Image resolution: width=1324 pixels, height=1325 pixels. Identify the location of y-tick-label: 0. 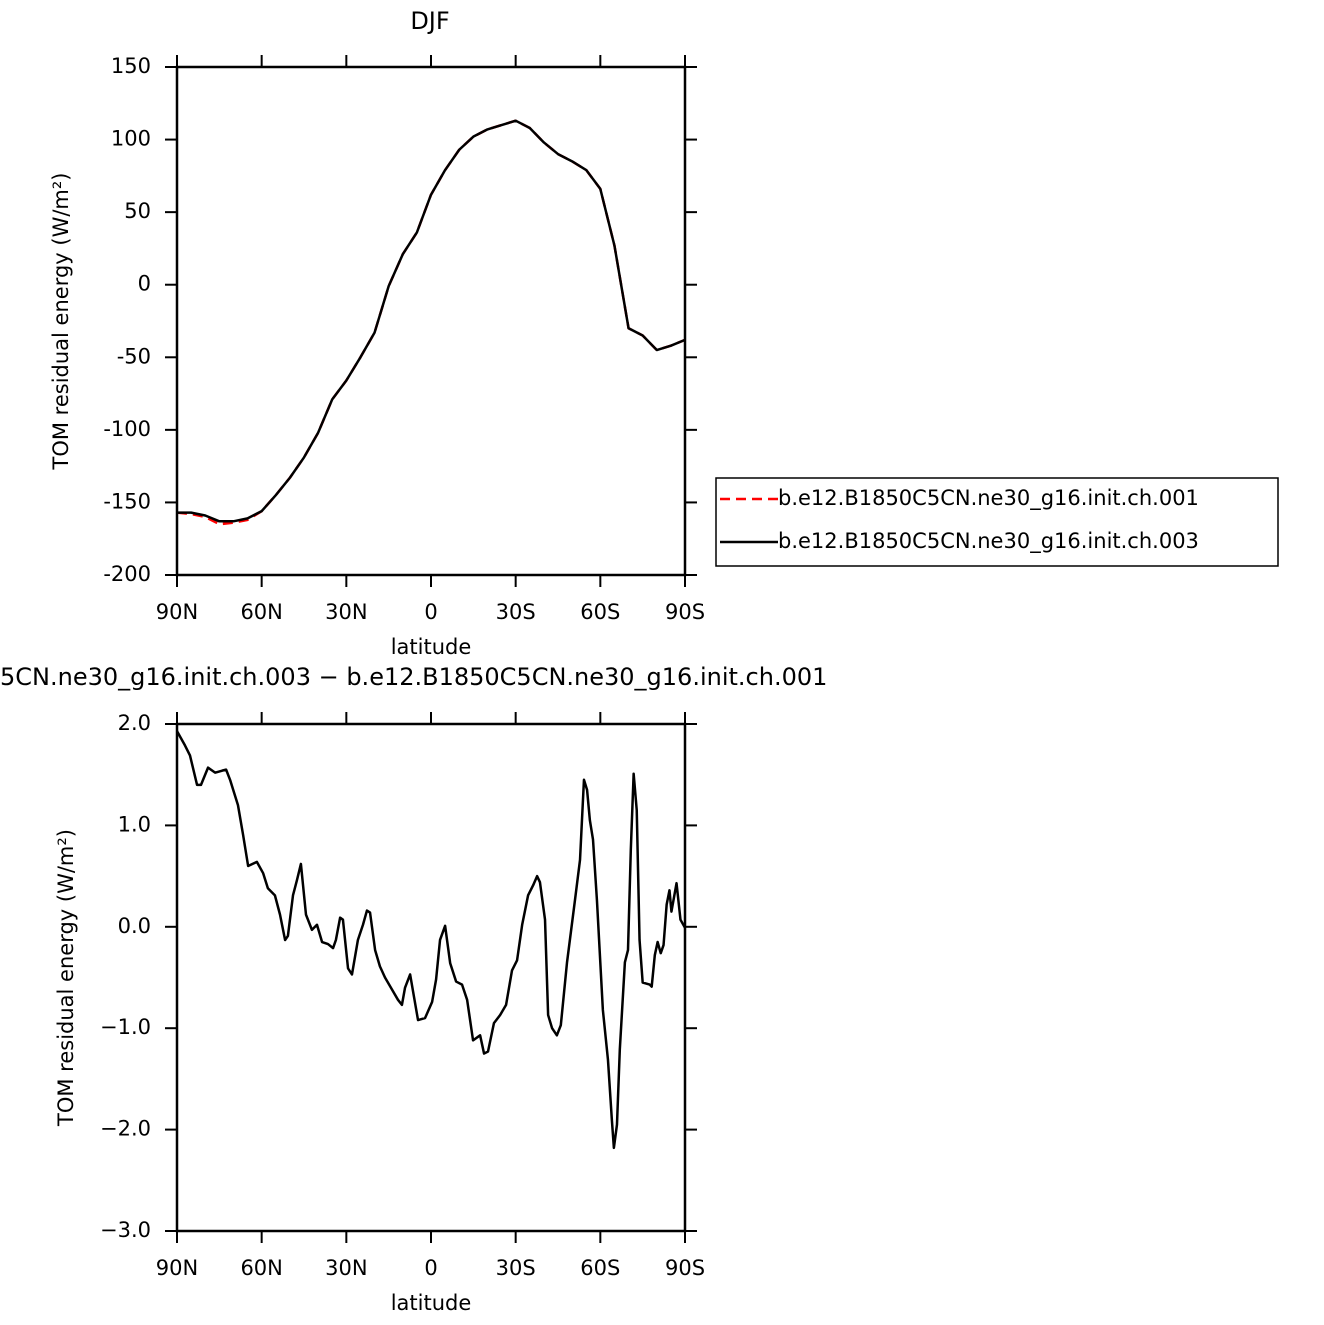
(144, 284).